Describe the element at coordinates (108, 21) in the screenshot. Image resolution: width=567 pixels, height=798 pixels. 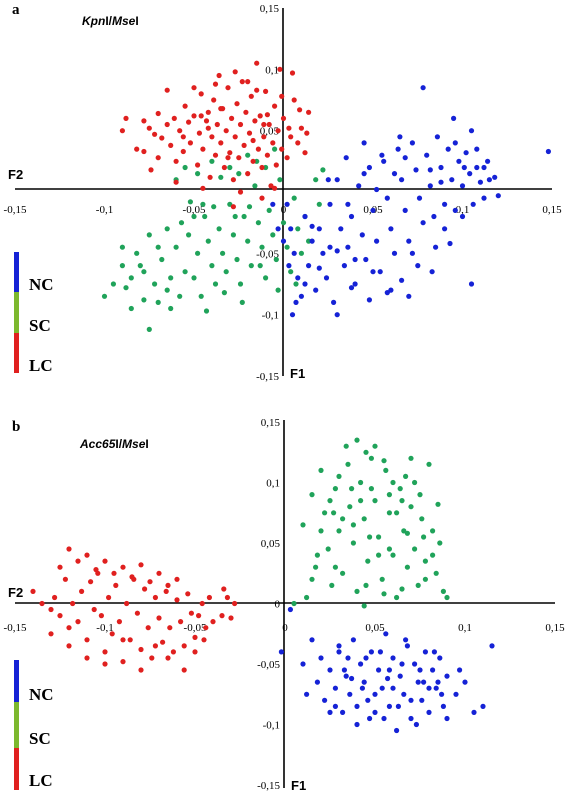
I see `panel-a-title-i1: I/` at that location.